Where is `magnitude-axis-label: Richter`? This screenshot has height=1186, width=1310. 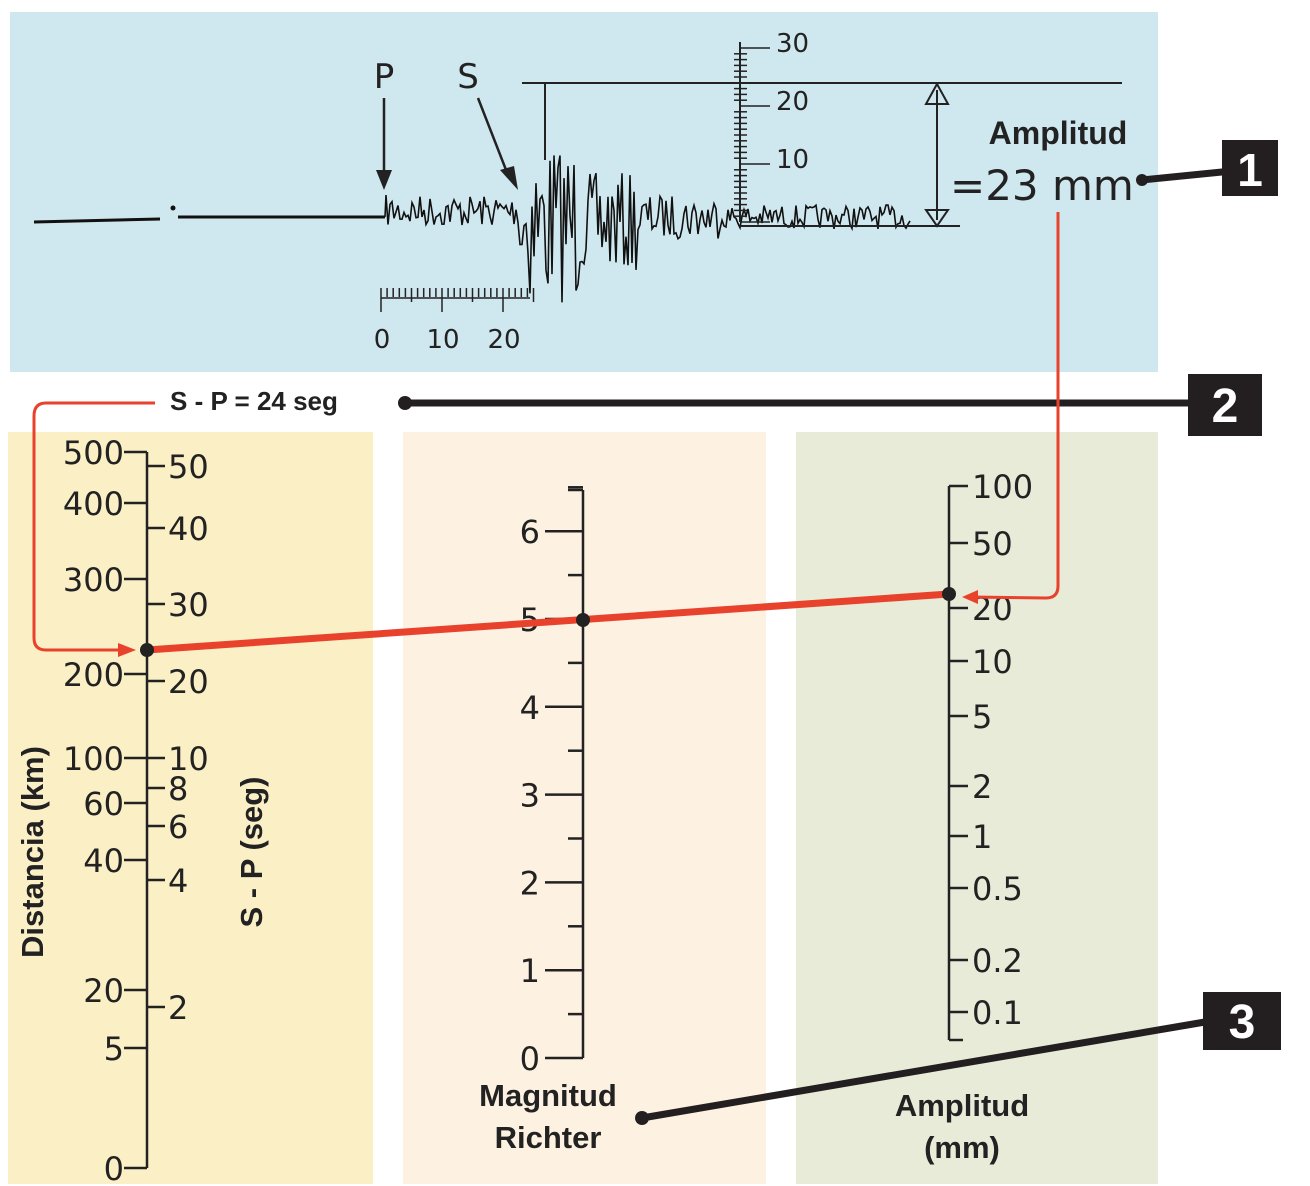
magnitude-axis-label: Richter is located at coordinates (548, 1137).